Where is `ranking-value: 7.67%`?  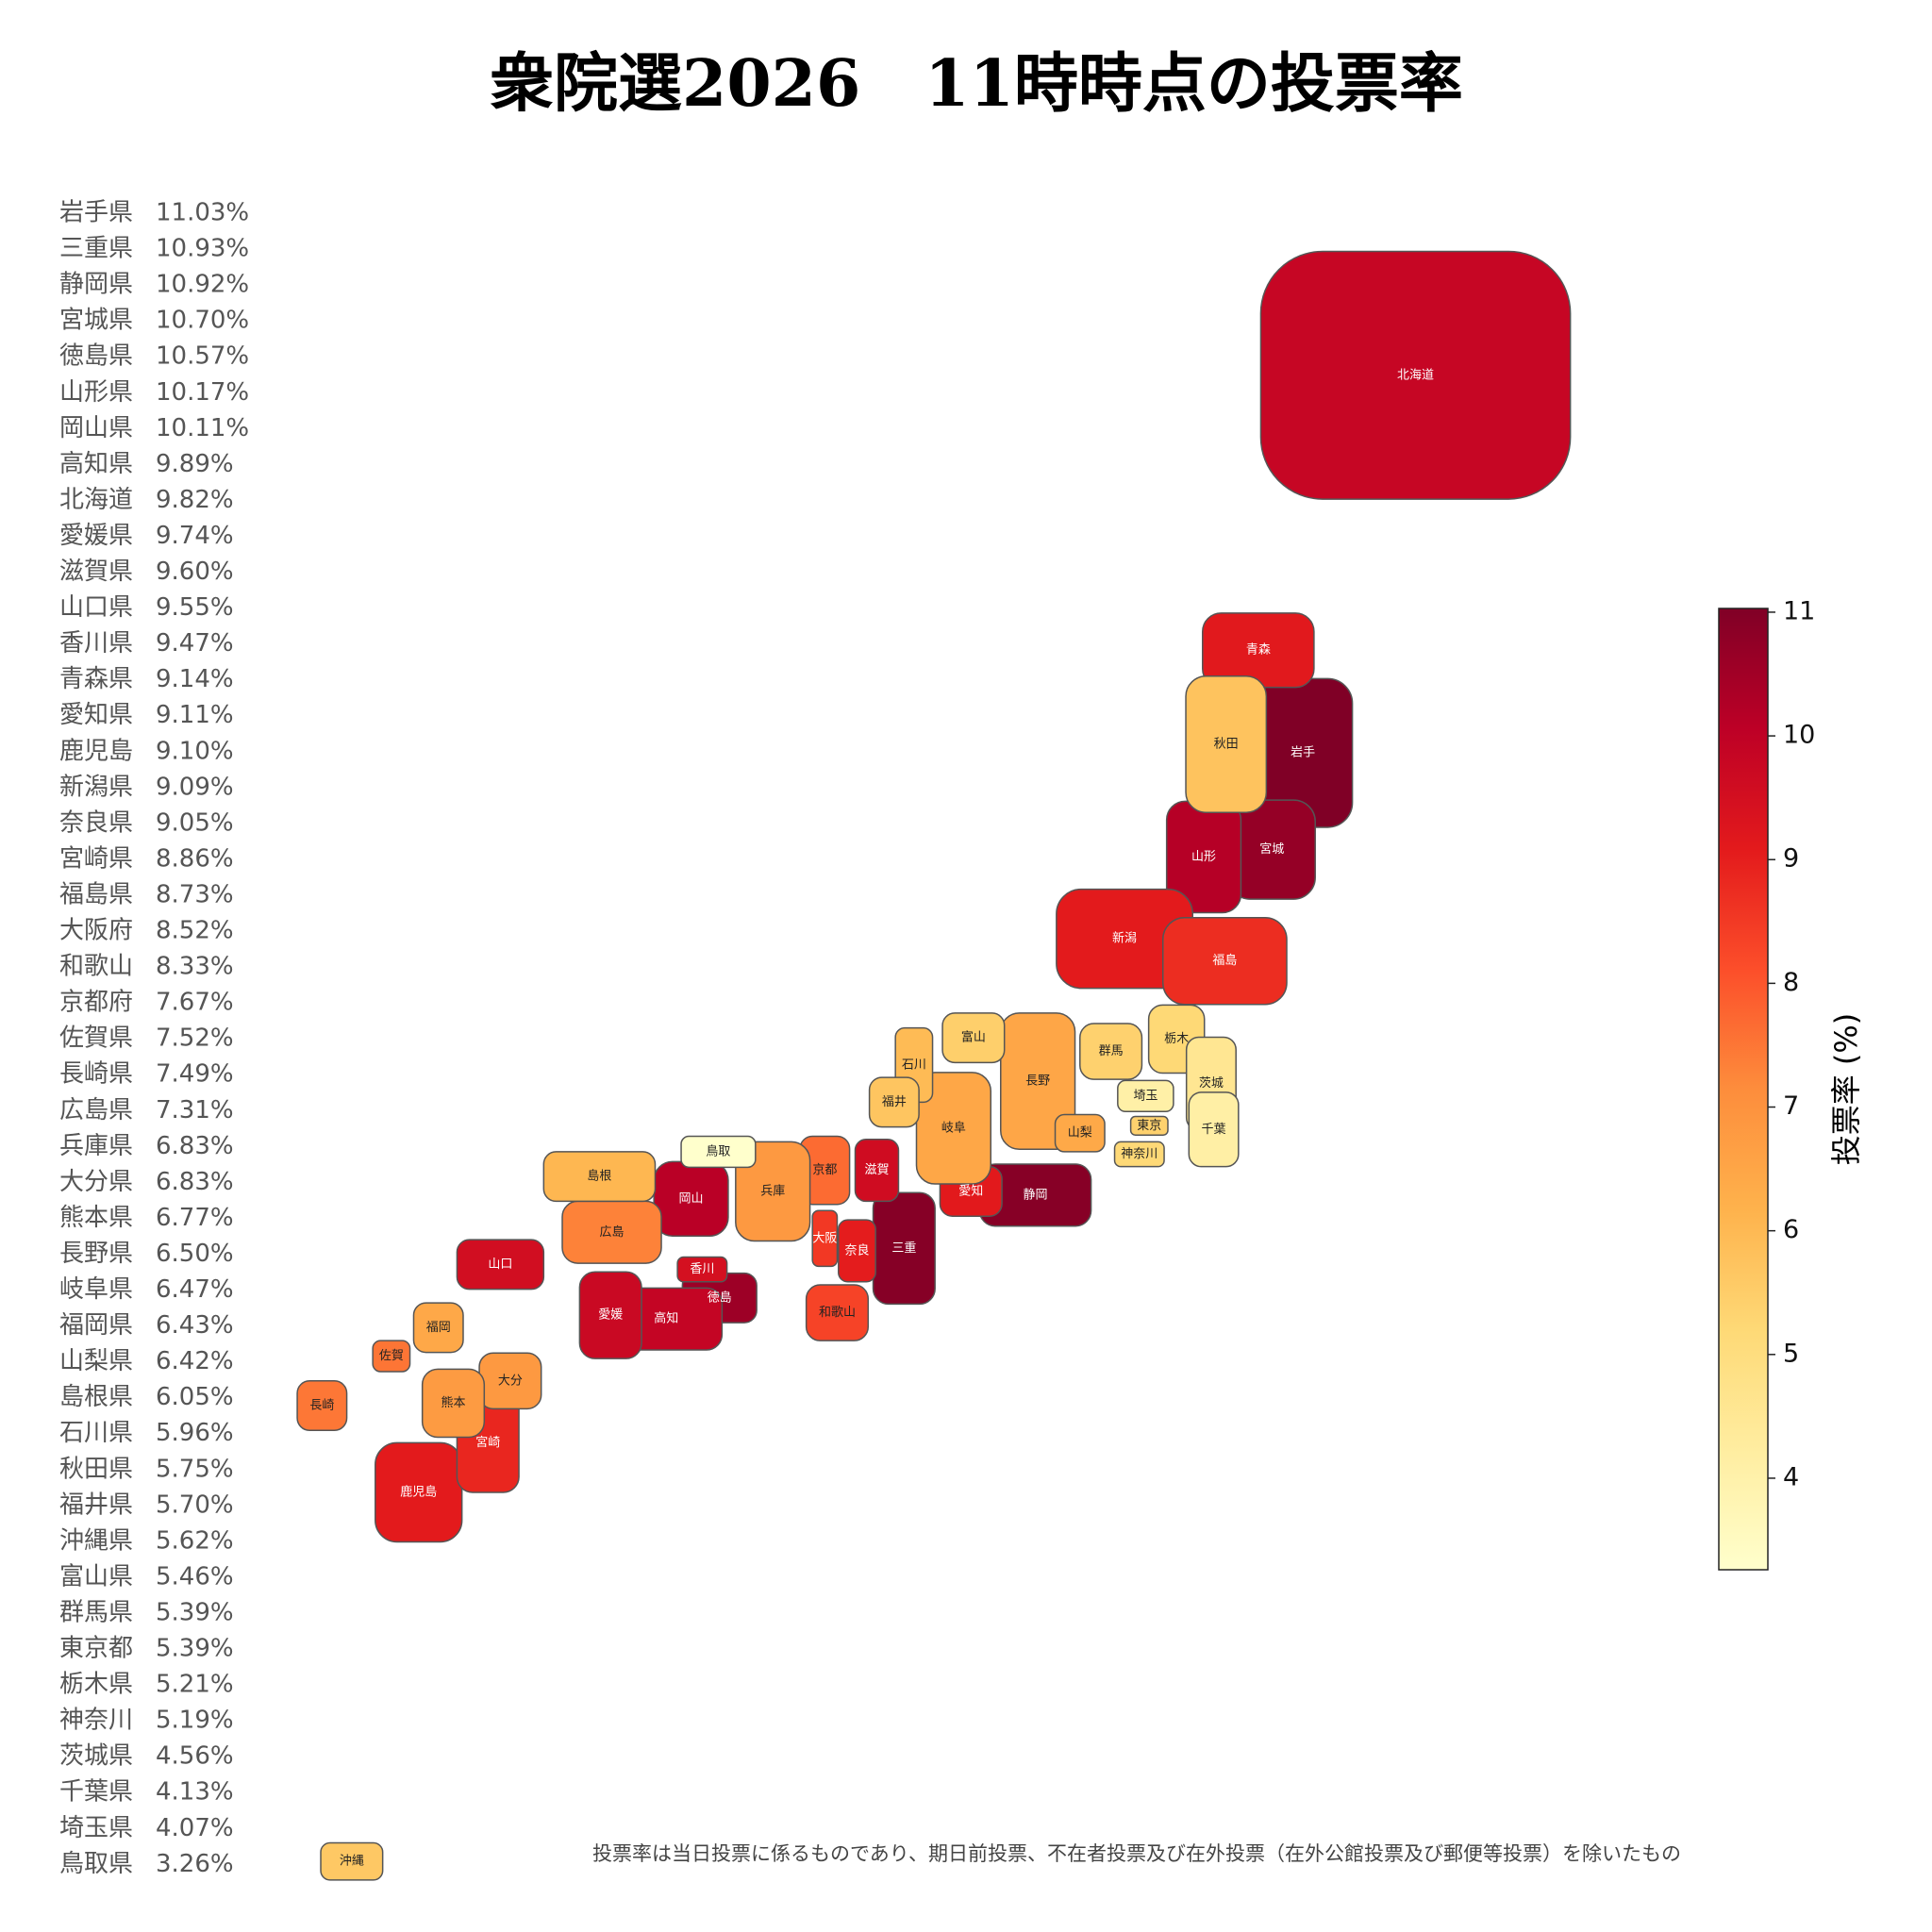
ranking-value: 7.67% is located at coordinates (195, 1003).